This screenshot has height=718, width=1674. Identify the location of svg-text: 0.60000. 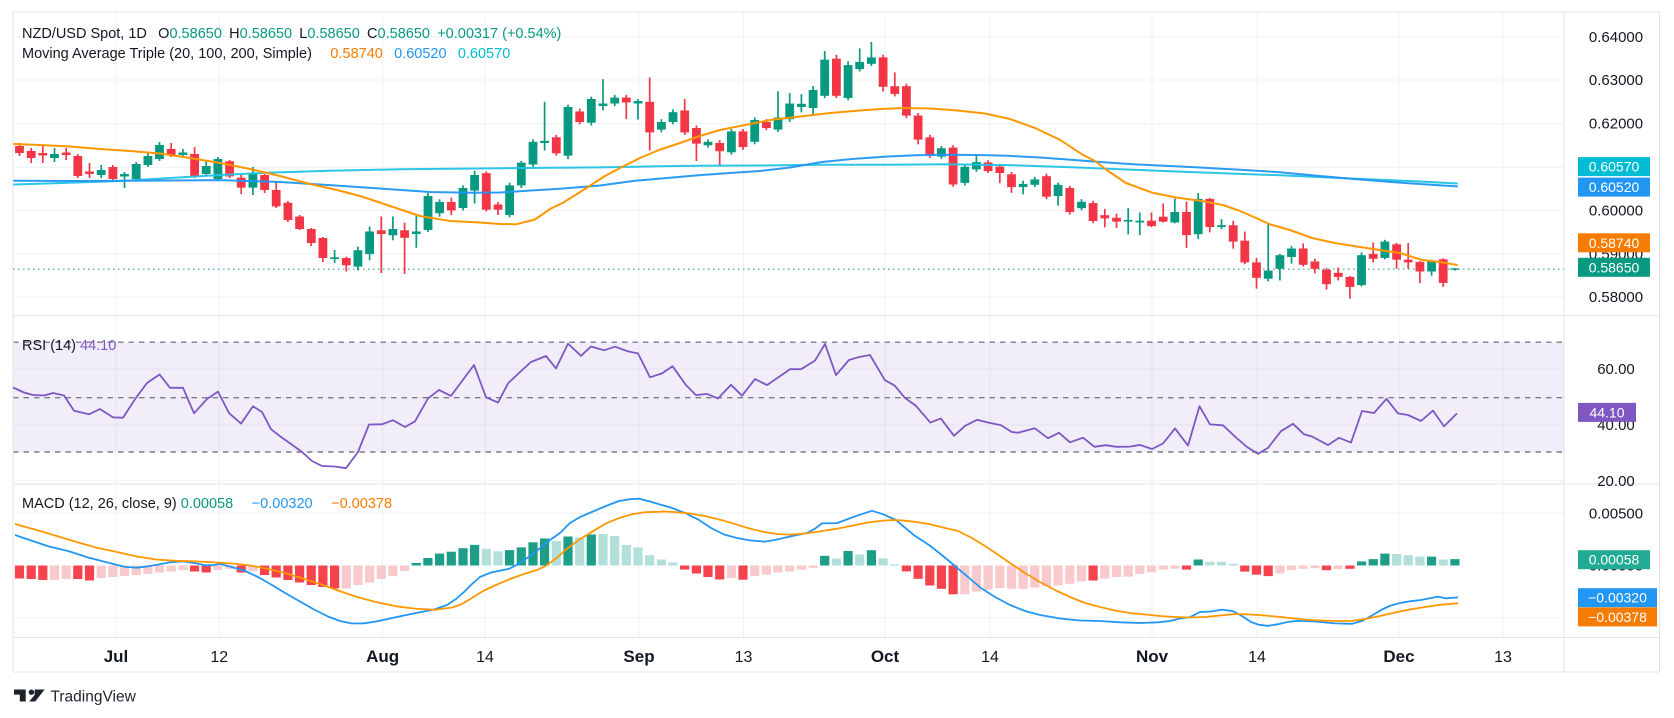
(1616, 210).